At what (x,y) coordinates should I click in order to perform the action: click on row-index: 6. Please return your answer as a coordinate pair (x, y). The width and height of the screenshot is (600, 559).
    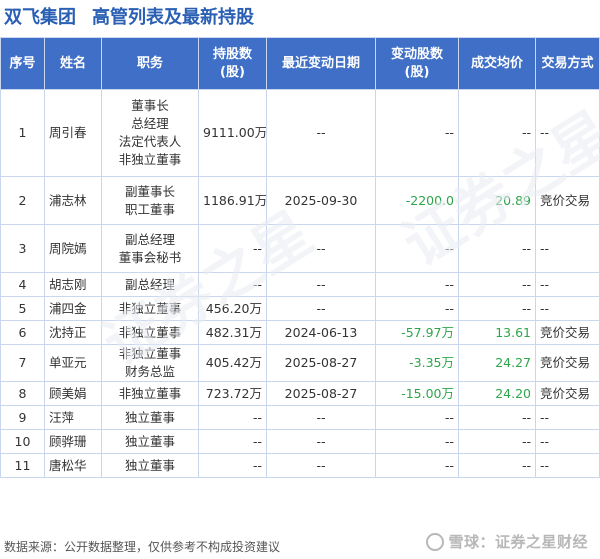
    Looking at the image, I should click on (22, 332).